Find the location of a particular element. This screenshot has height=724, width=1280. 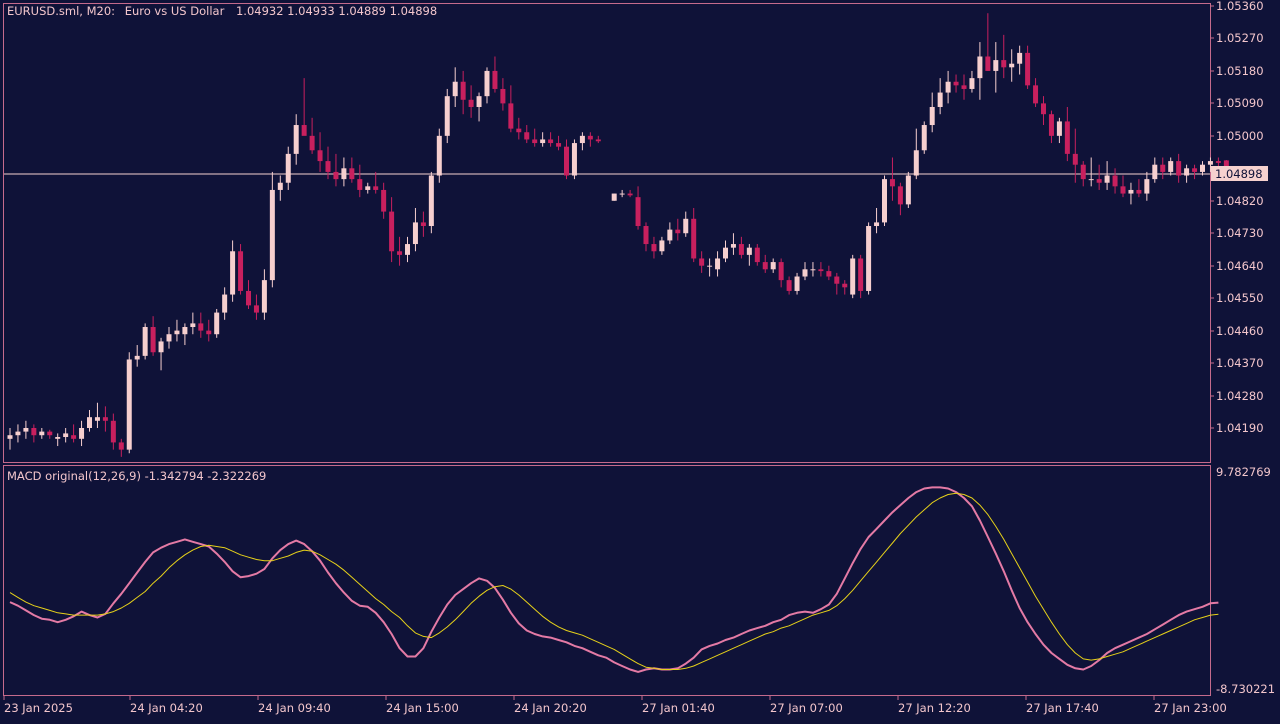

time-tick: 24 Jan 09:40 is located at coordinates (294, 705).